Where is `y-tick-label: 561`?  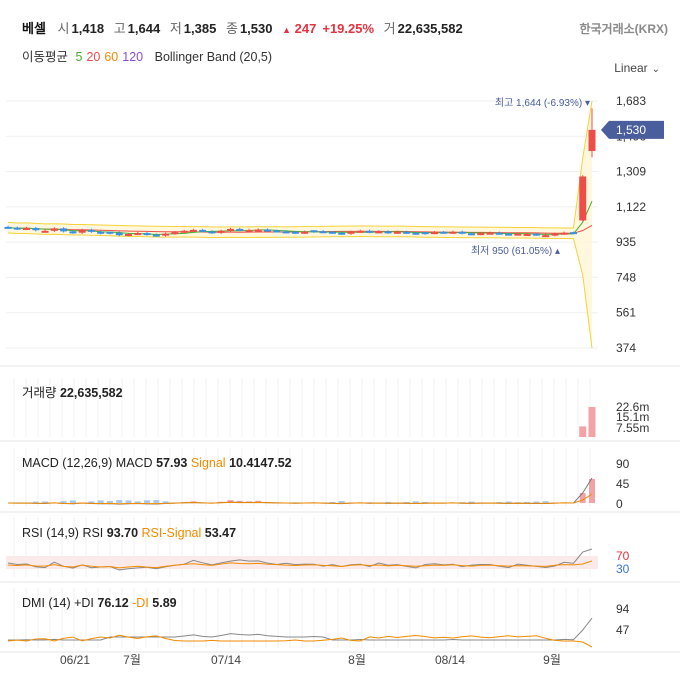
y-tick-label: 561 is located at coordinates (626, 313).